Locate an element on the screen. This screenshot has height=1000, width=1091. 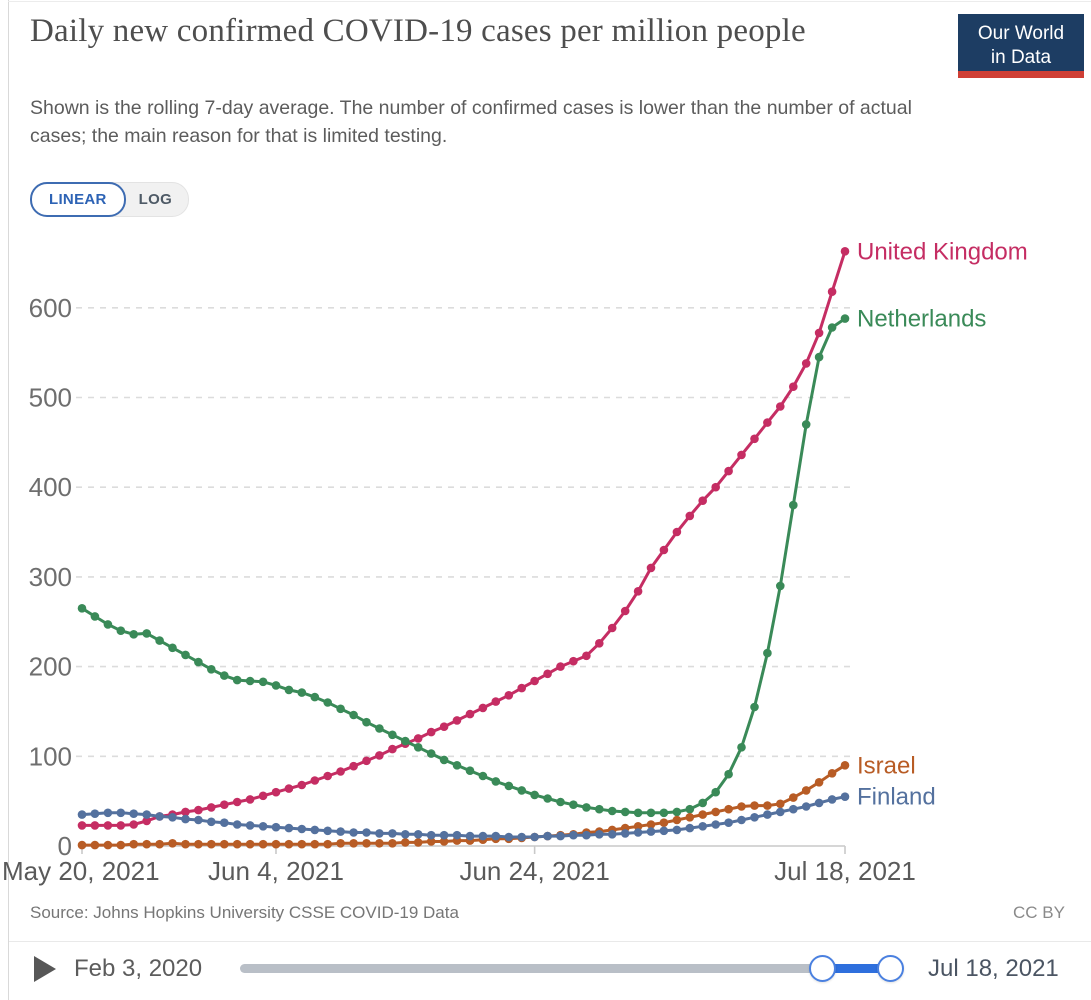
license-link: CC BY is located at coordinates (1039, 912).